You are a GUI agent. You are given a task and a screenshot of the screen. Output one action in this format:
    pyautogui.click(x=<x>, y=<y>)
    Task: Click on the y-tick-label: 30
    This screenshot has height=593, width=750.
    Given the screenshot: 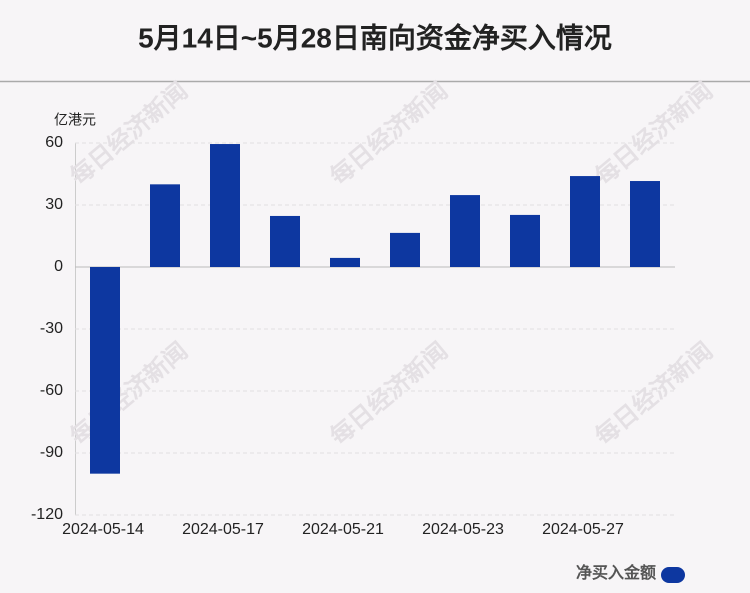 What is the action you would take?
    pyautogui.click(x=54, y=204)
    